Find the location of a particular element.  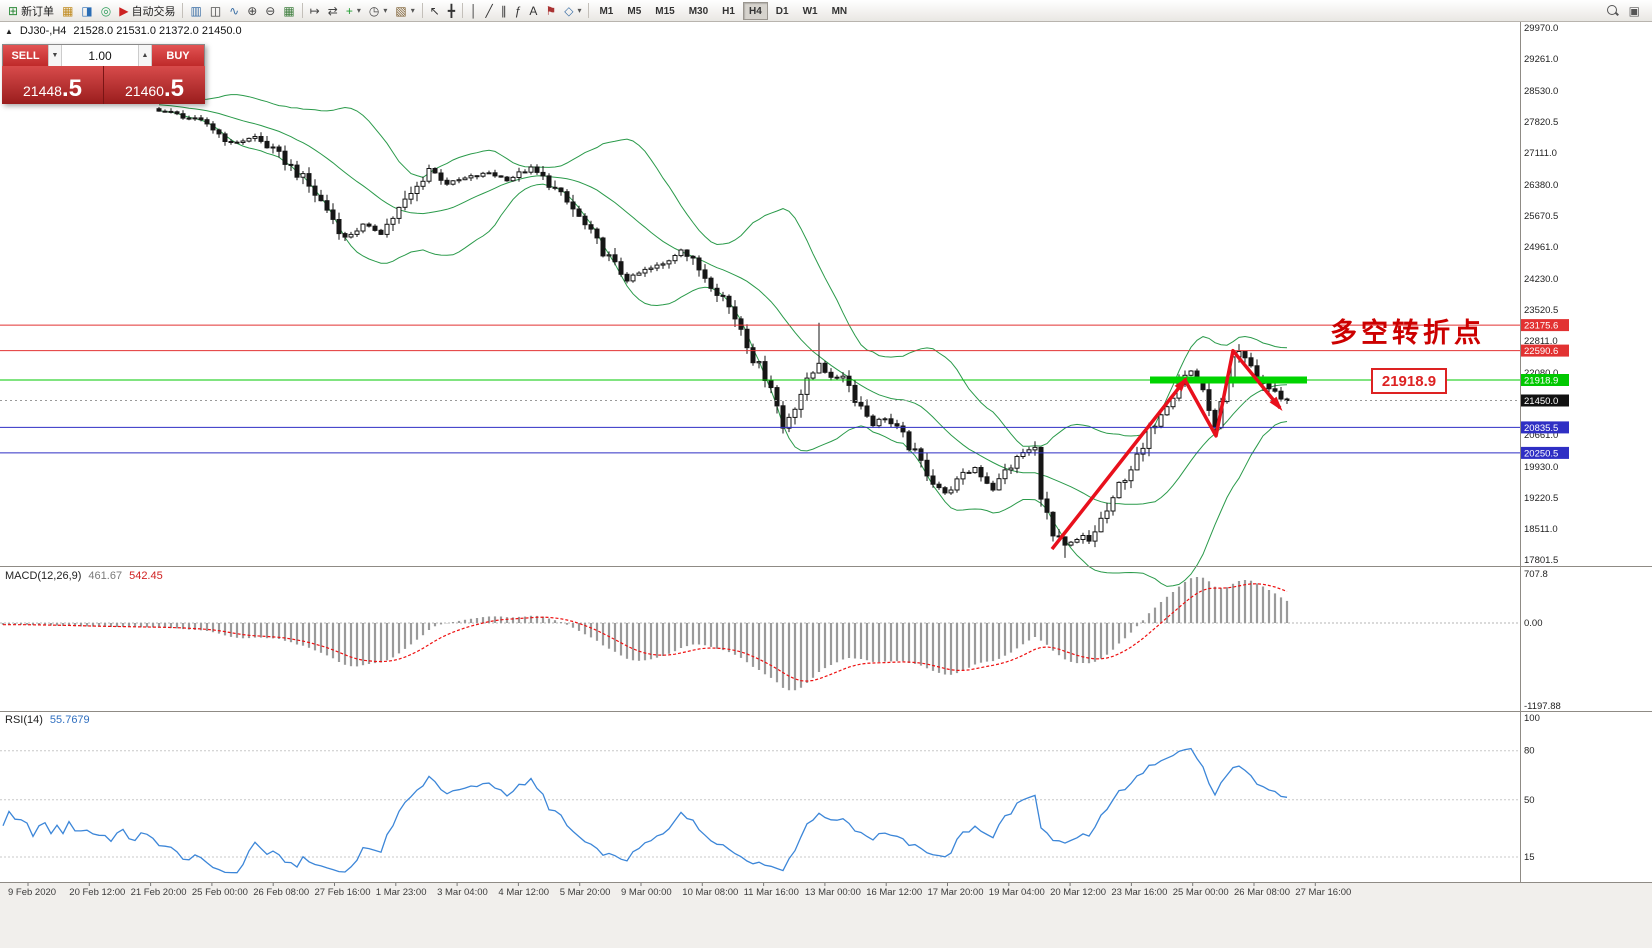

price-axis-label: 24230.0 is located at coordinates (1541, 279).